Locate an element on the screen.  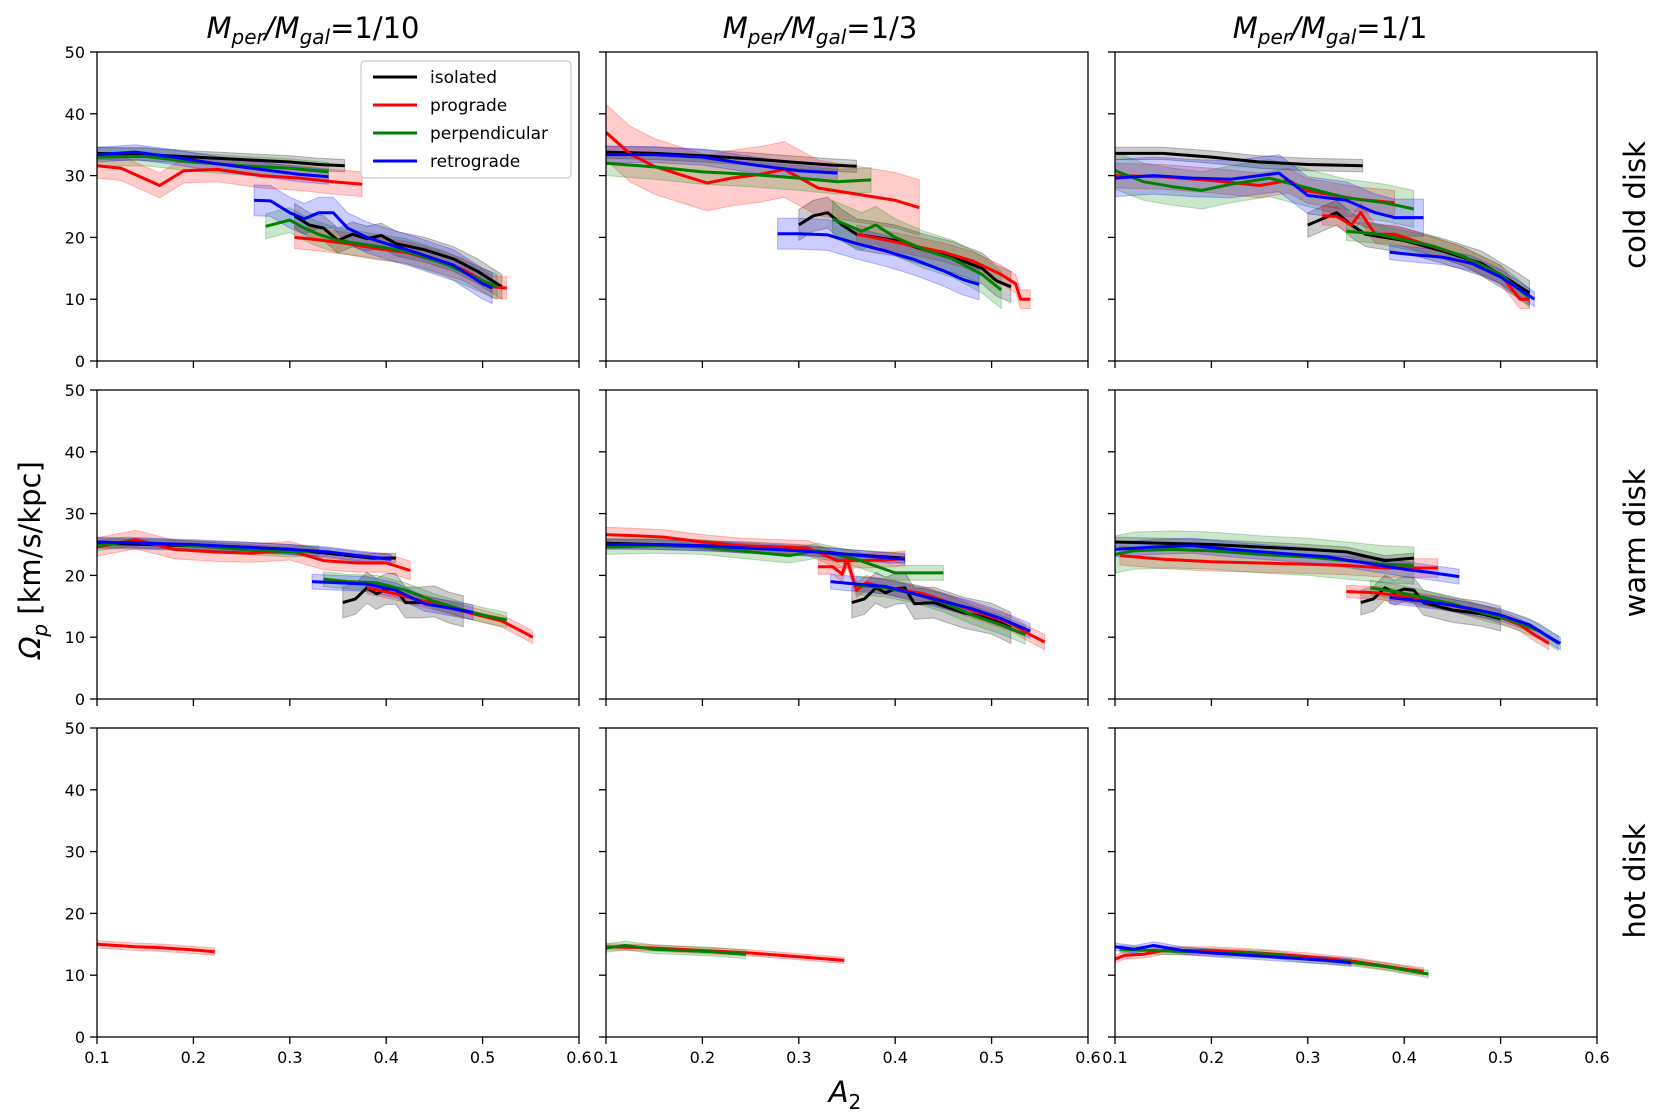
column-title-2: Mper/Mgal=1/3 is located at coordinates (820, 30).